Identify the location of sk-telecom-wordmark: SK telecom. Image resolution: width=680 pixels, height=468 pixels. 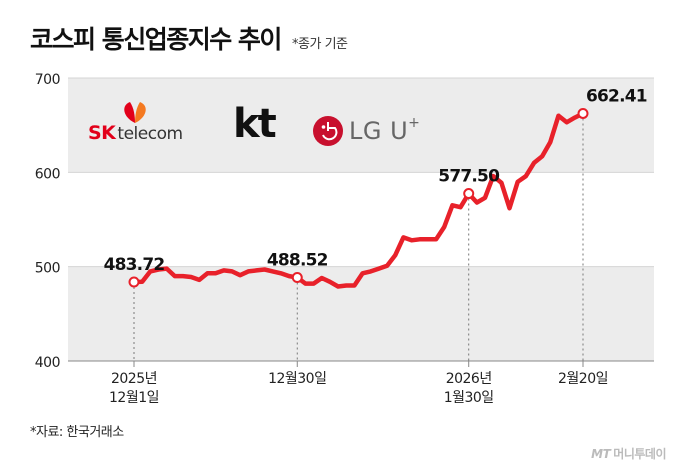
(135, 133).